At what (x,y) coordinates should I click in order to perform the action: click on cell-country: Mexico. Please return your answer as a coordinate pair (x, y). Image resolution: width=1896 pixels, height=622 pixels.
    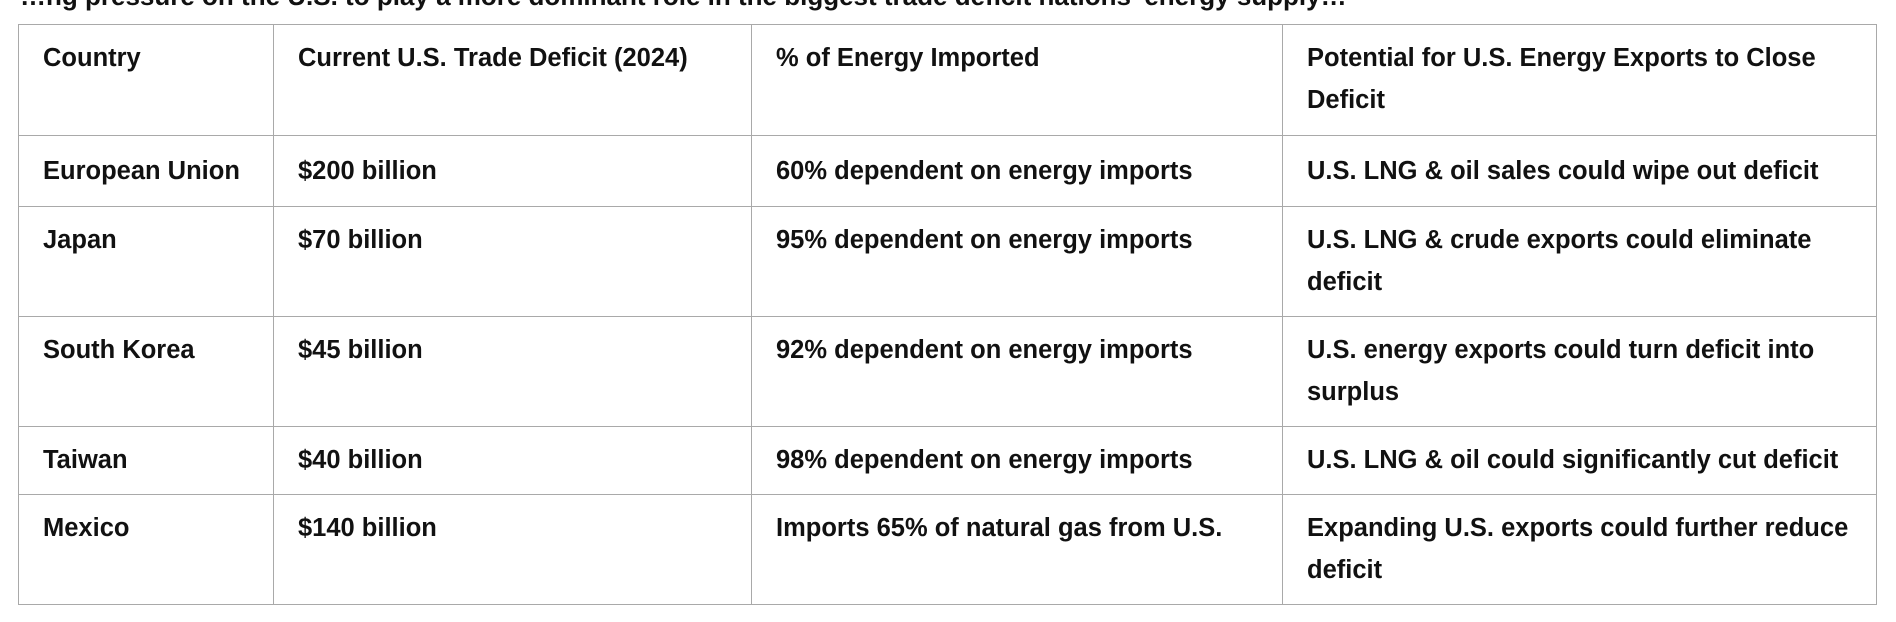
    Looking at the image, I should click on (146, 549).